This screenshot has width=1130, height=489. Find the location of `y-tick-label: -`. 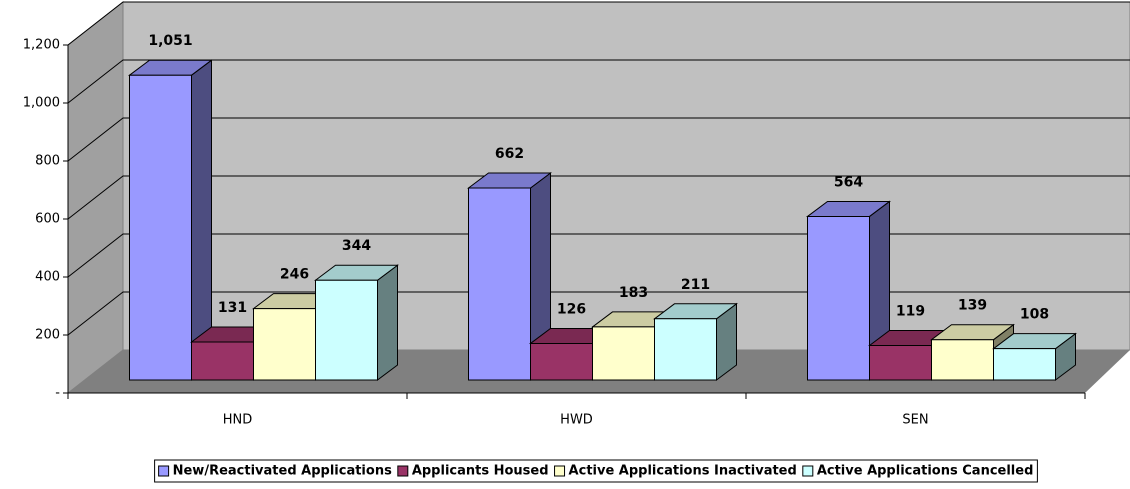

y-tick-label: - is located at coordinates (57, 393).